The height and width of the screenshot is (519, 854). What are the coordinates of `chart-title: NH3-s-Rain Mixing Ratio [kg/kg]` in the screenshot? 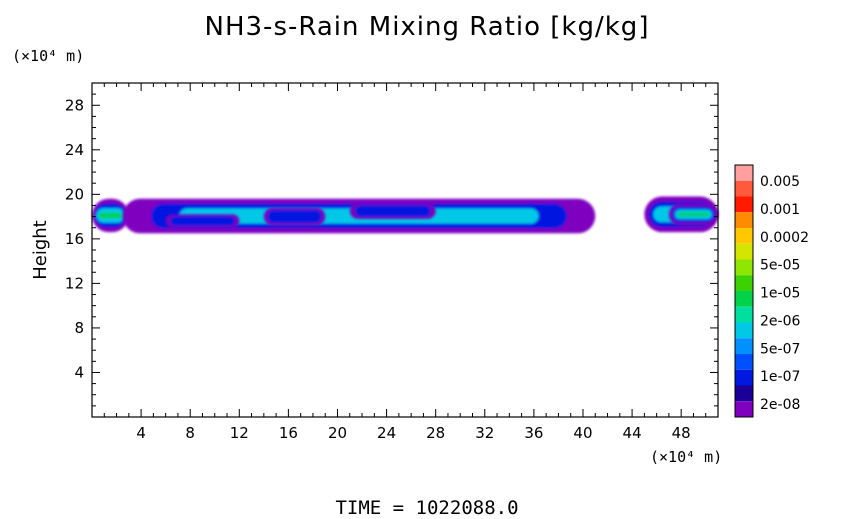 It's located at (427, 27).